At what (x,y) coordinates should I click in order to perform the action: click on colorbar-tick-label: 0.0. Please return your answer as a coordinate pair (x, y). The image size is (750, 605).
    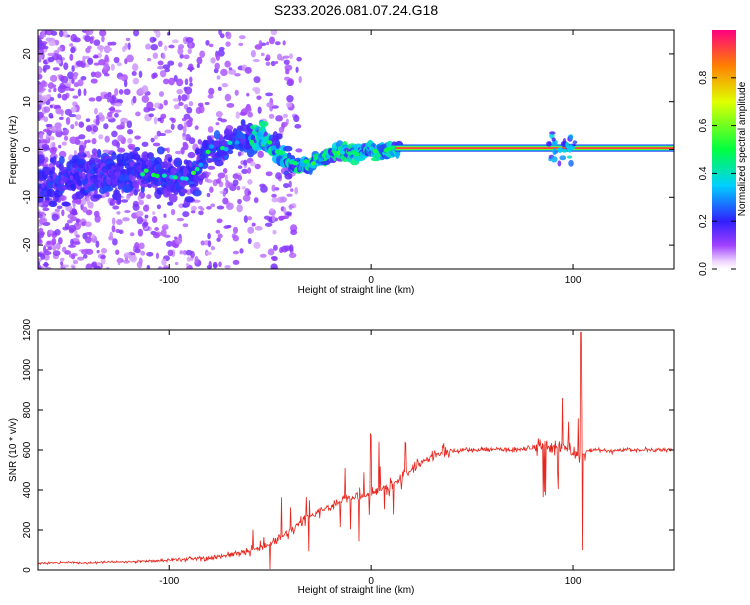
    Looking at the image, I should click on (703, 269).